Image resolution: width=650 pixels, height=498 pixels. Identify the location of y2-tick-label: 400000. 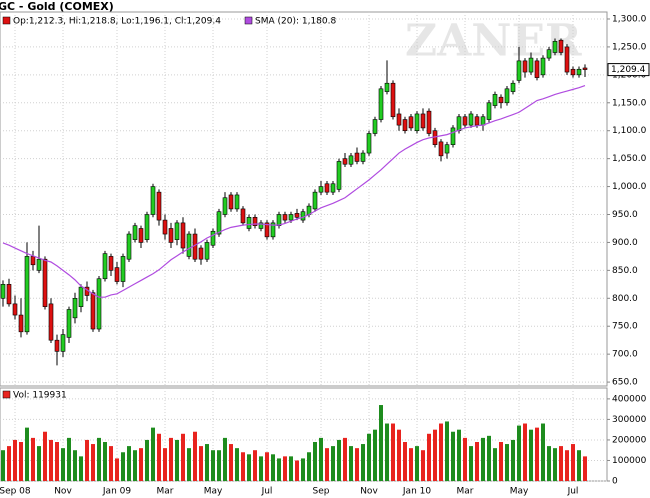
(629, 399).